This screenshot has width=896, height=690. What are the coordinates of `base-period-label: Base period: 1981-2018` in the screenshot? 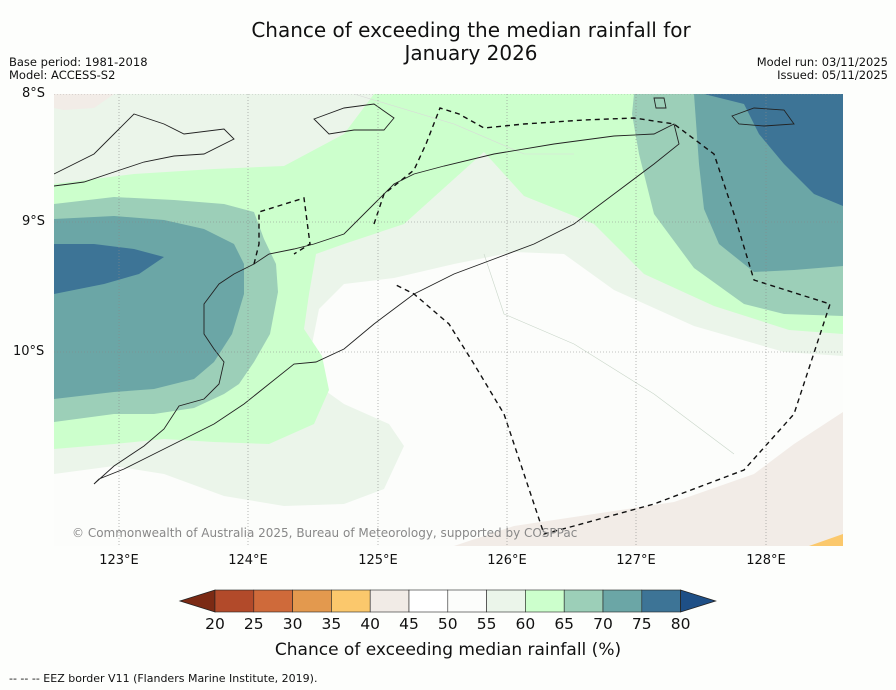 It's located at (78, 62).